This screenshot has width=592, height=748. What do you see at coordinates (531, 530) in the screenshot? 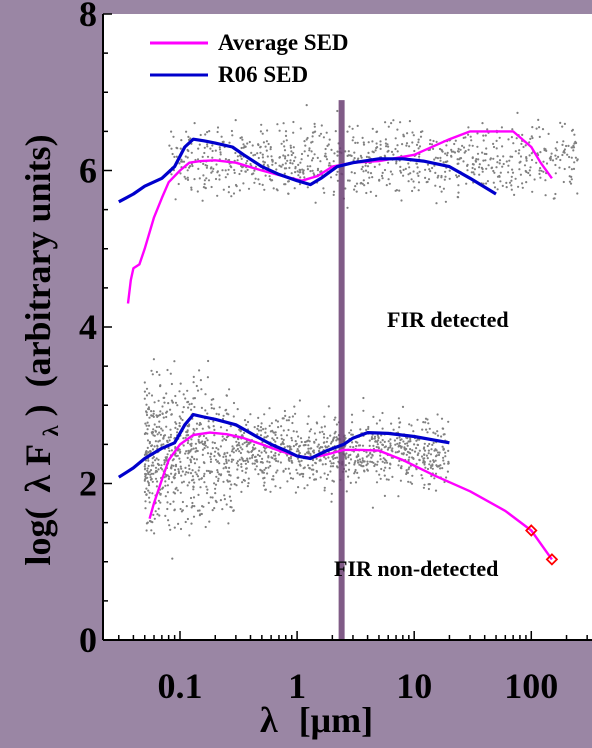
I see `diamond-marker` at bounding box center [531, 530].